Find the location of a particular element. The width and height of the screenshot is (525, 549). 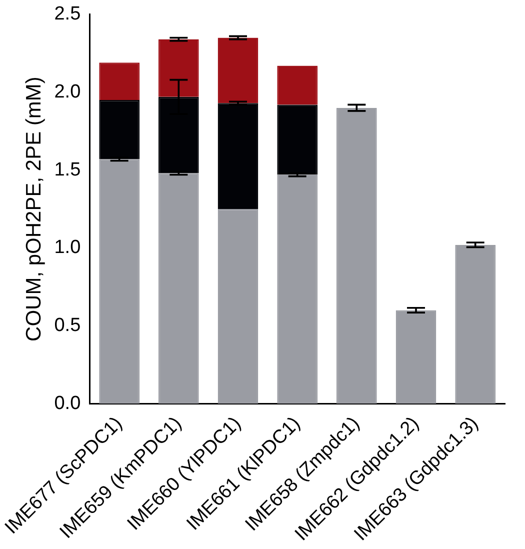

y-axis-title: COUM, pOH2PE, 2PE (mM) is located at coordinates (34, 209).